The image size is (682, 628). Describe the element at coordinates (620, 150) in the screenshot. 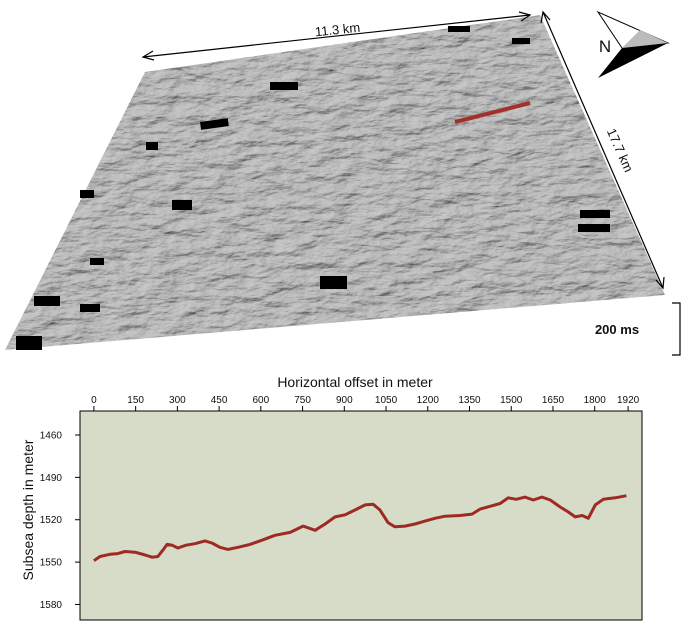

I see `length-label: 17.7 km` at that location.